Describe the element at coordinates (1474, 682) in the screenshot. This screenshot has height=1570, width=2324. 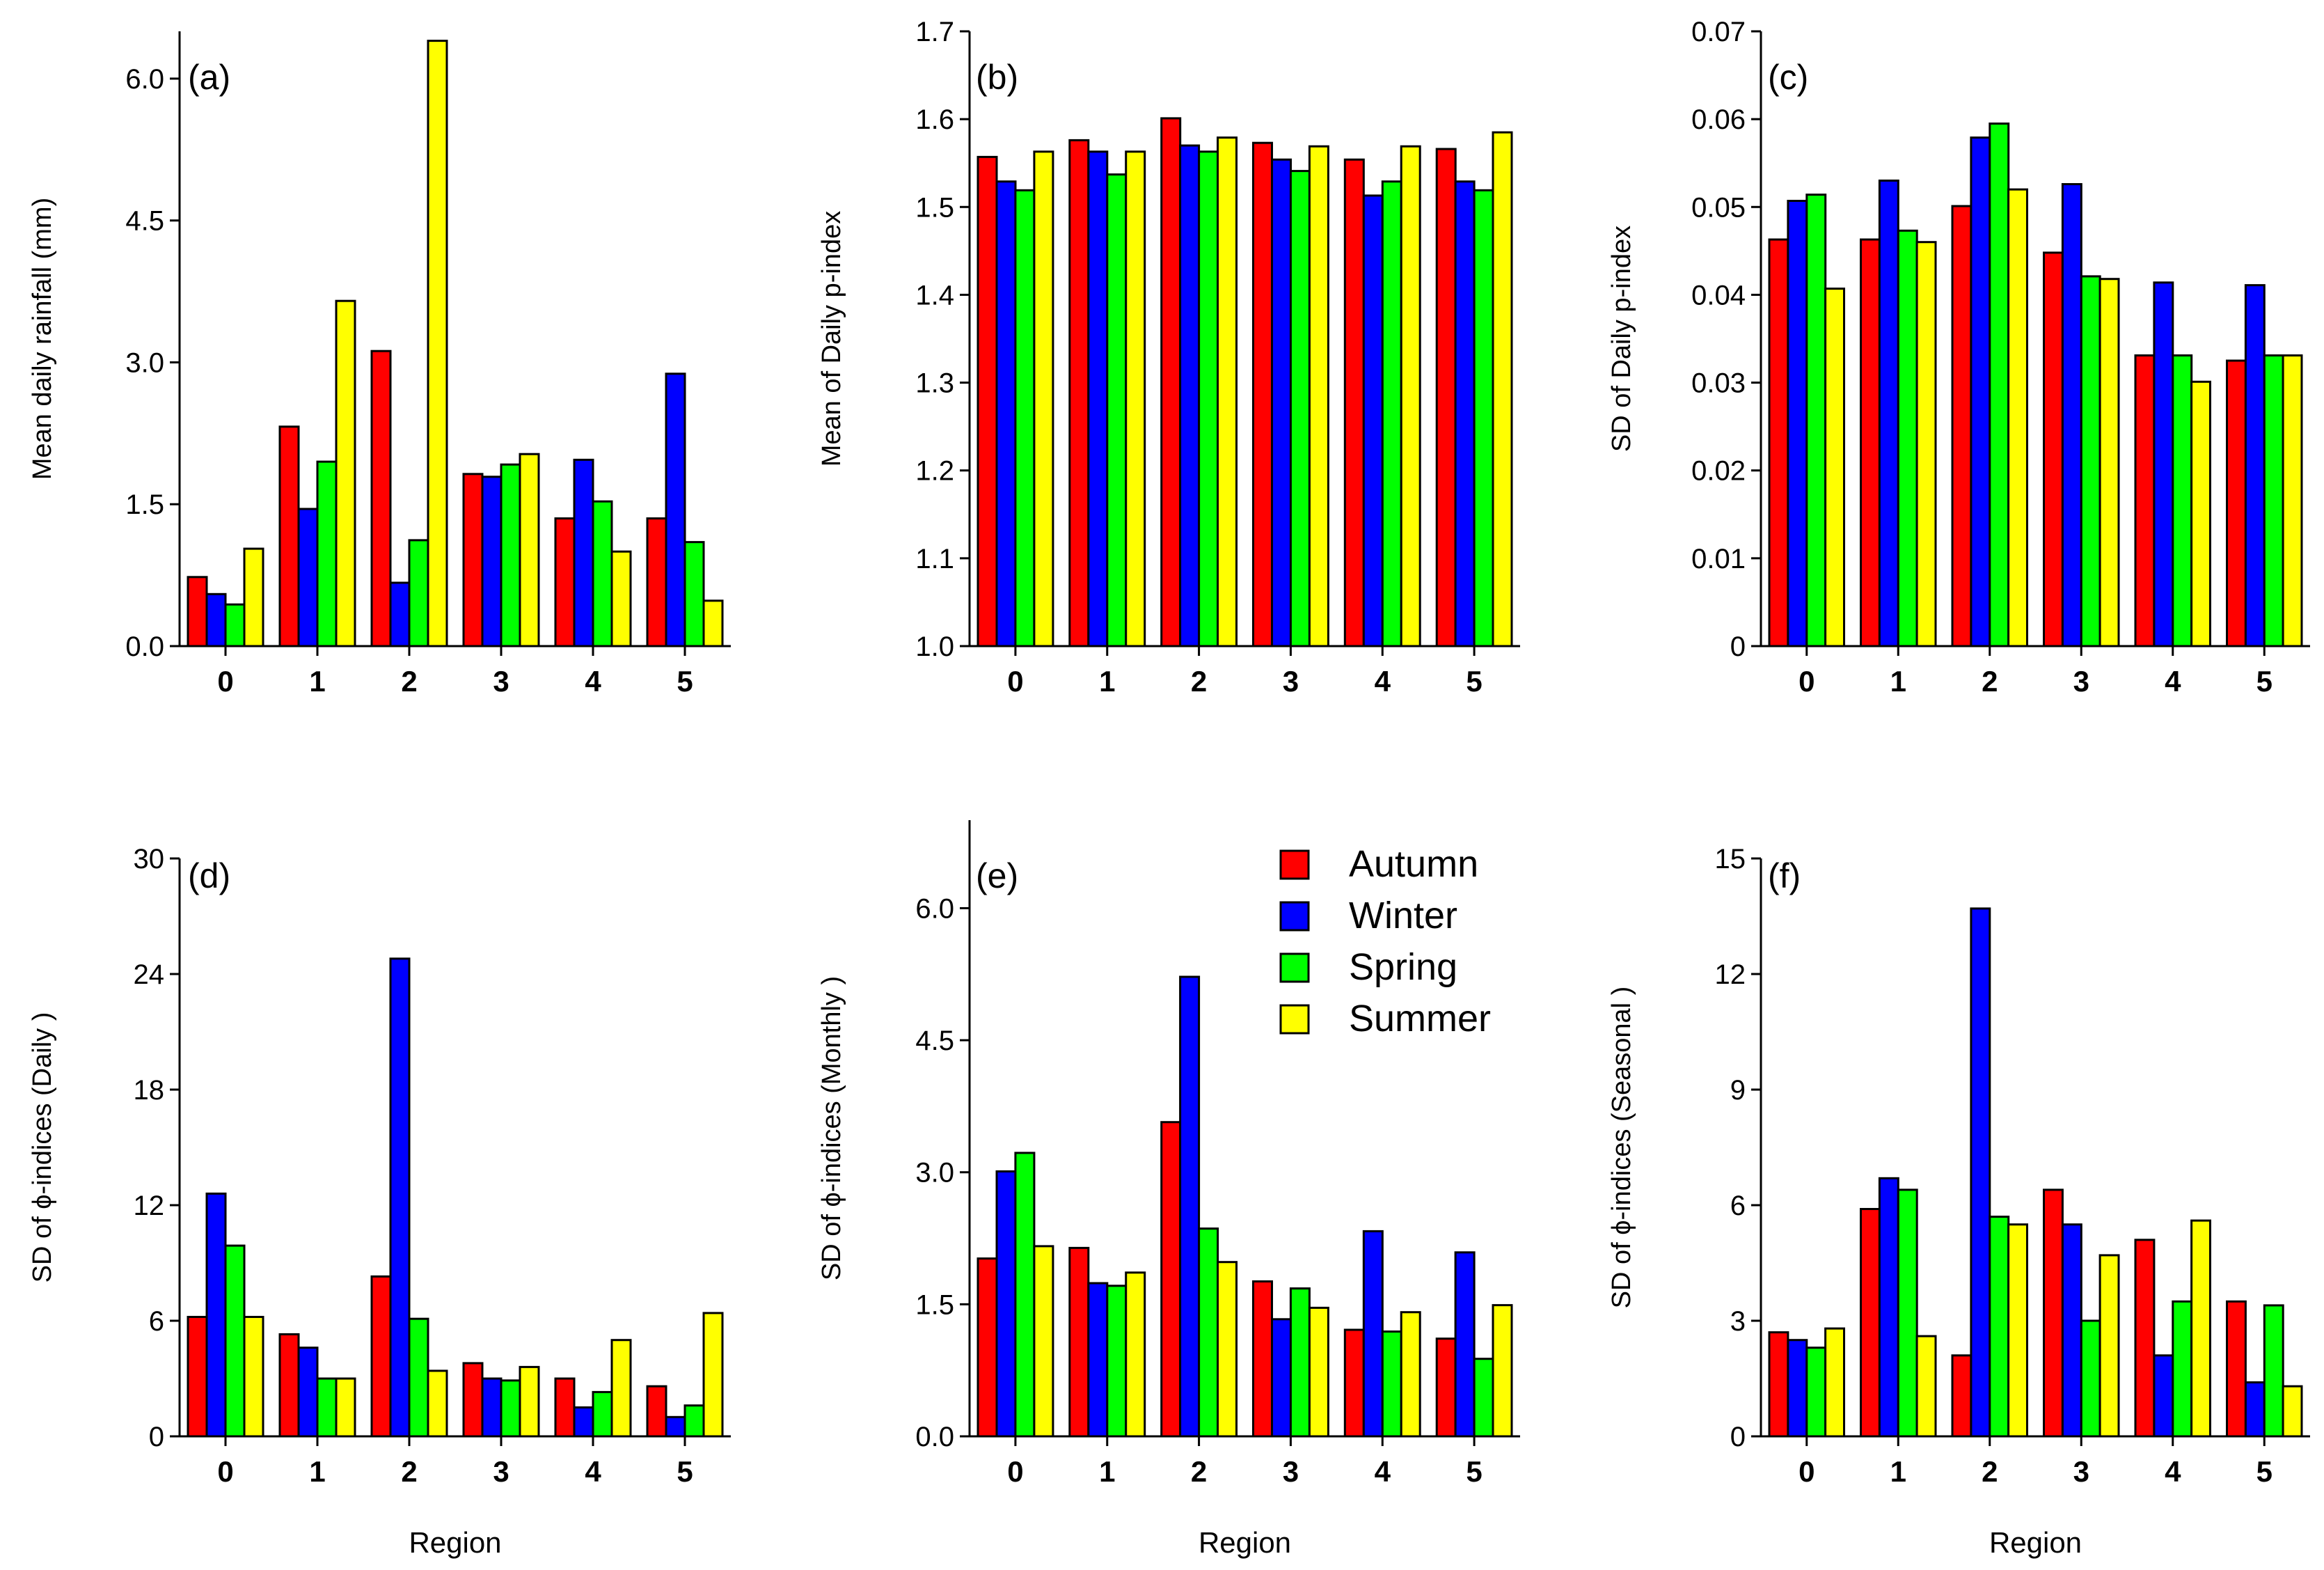
I see `x-tick-label-region-5: 5` at that location.